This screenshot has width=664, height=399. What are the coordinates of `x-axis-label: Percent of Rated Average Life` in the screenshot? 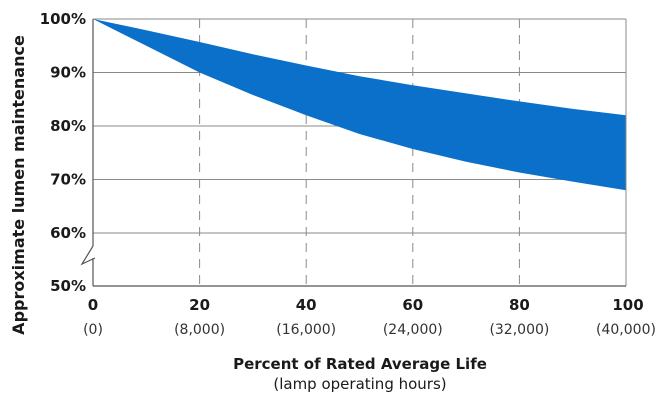 It's located at (360, 364).